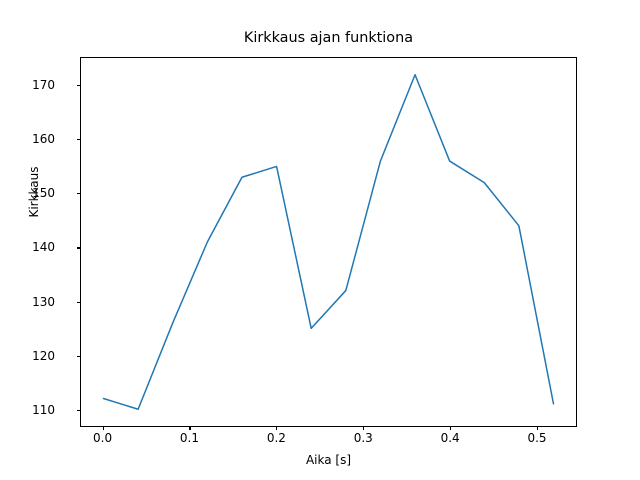 The image size is (640, 480). What do you see at coordinates (328, 460) in the screenshot?
I see `x-axis-label: Aika [s]` at bounding box center [328, 460].